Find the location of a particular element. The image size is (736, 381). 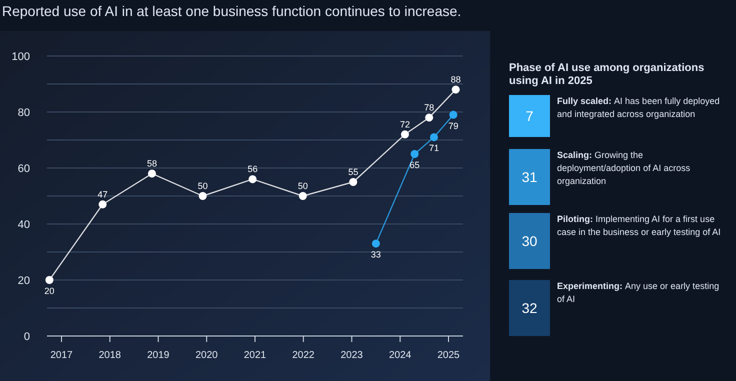

category-label: Piloting: Implementing AI for a first use case in the business or early testing of AI is located at coordinates (639, 225).